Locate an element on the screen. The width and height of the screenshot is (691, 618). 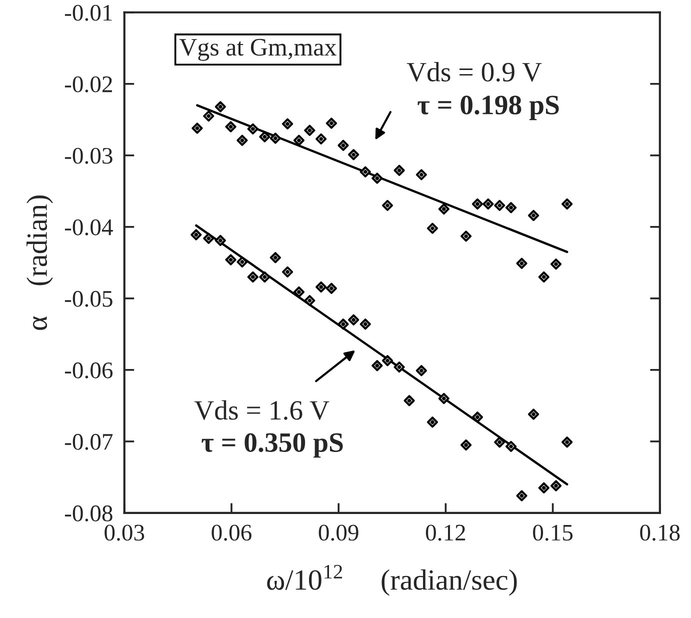
y-tick-label: -0.08 is located at coordinates (88, 513).